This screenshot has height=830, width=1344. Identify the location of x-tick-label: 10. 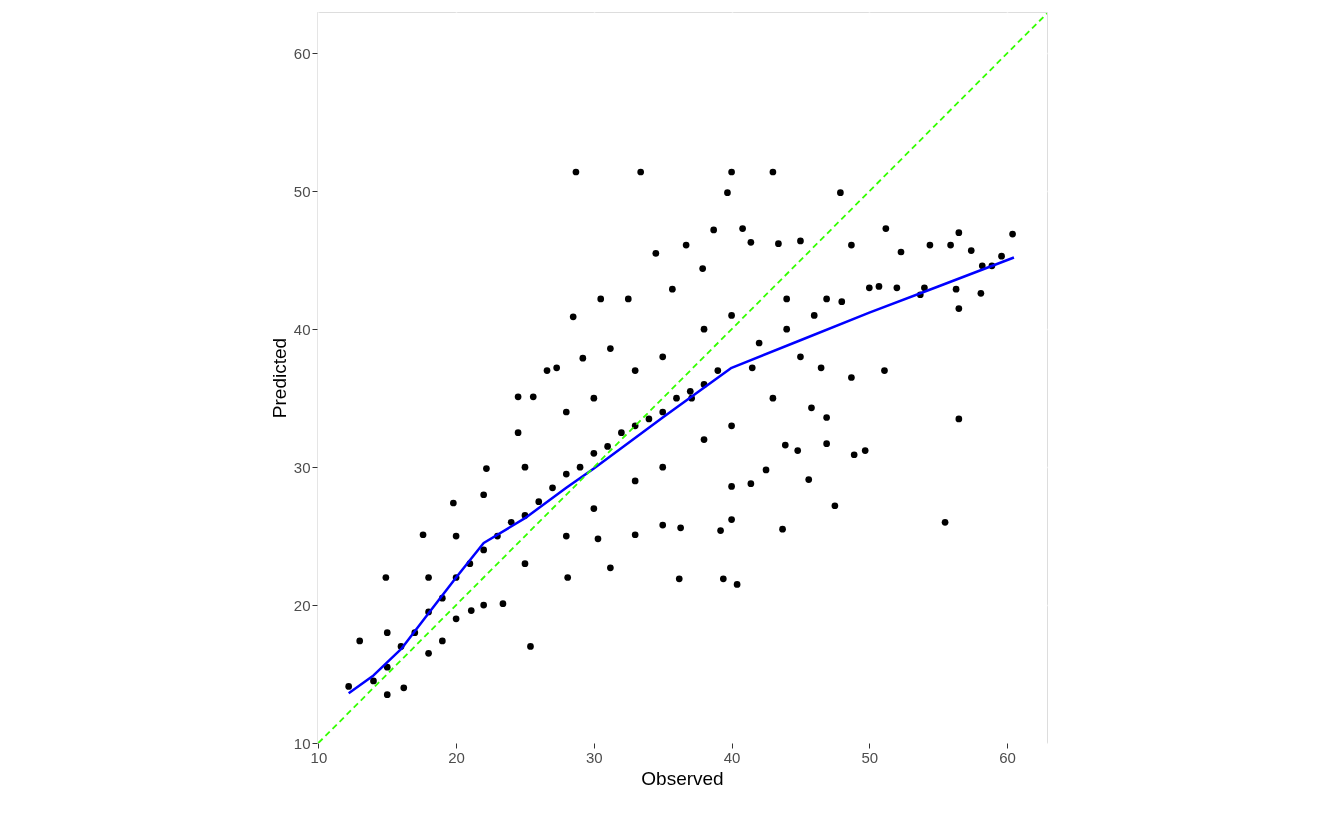
(319, 757).